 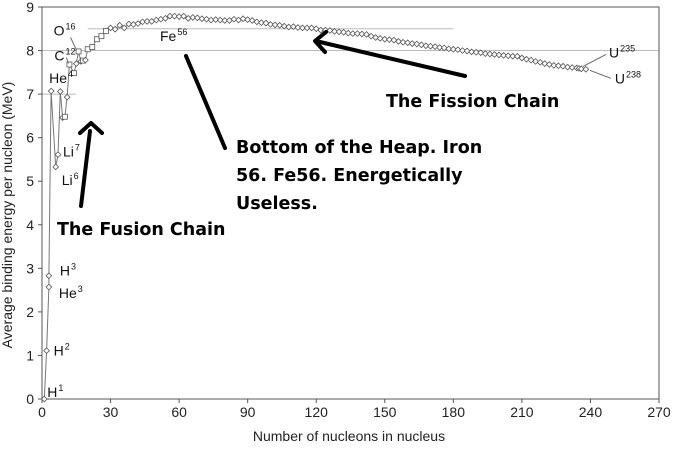 I want to click on arrow-shaft-fusion, so click(x=85, y=168).